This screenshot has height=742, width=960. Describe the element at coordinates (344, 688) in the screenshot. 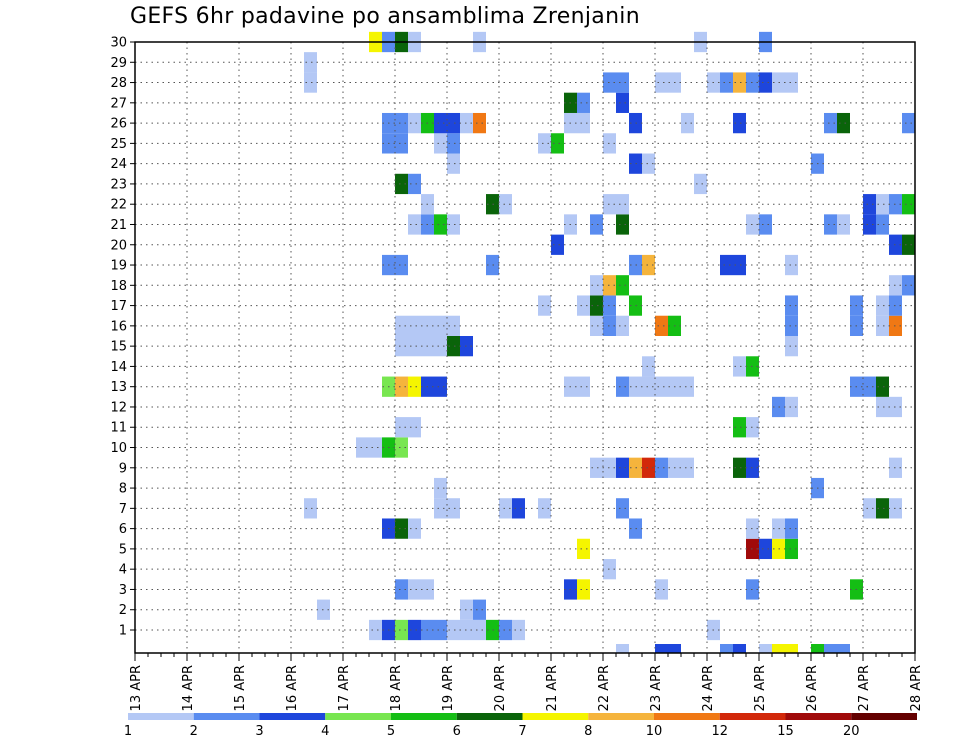

I see `x-tick-label: 17 APR` at that location.